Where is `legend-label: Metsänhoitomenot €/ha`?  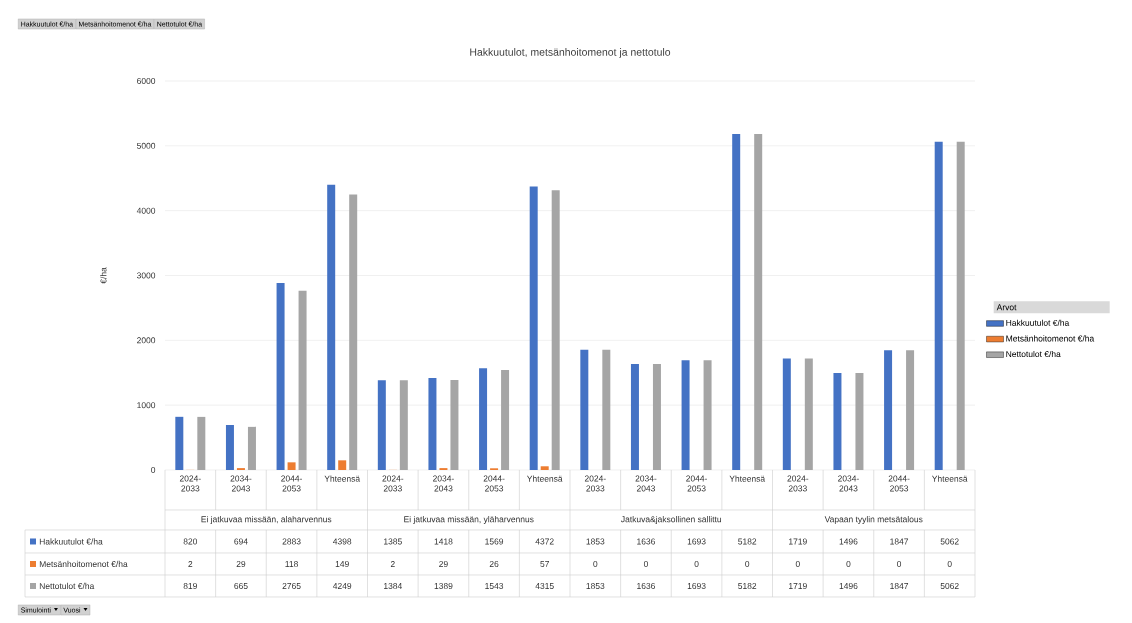 legend-label: Metsänhoitomenot €/ha is located at coordinates (83, 564).